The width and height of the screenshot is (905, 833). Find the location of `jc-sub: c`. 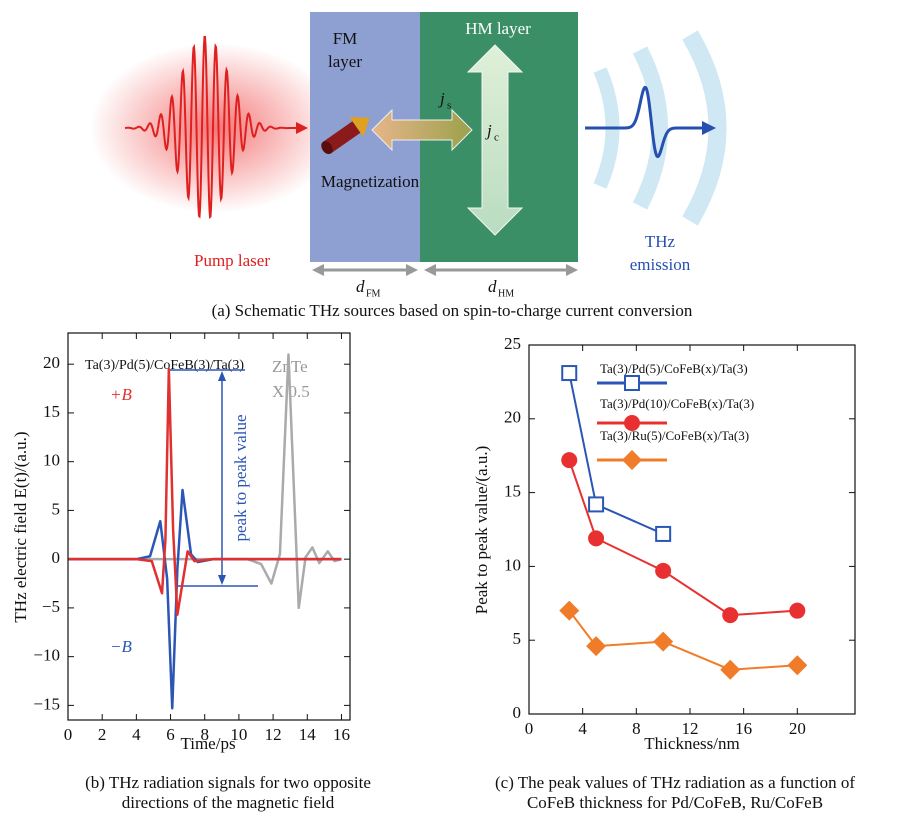

jc-sub: c is located at coordinates (496, 138).